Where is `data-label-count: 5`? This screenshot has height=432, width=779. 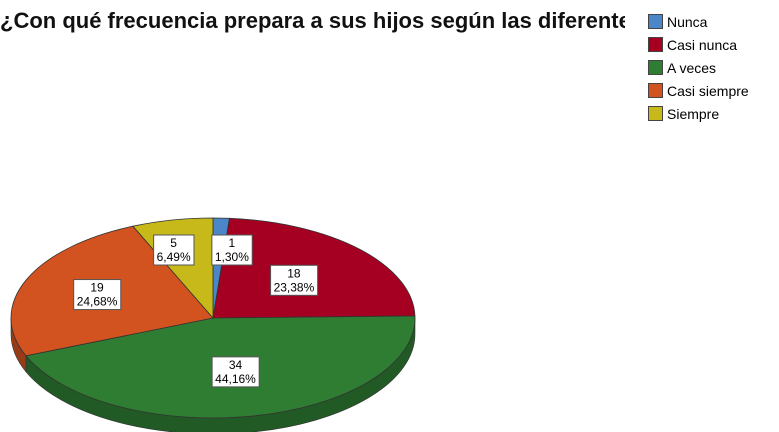 data-label-count: 5 is located at coordinates (173, 243).